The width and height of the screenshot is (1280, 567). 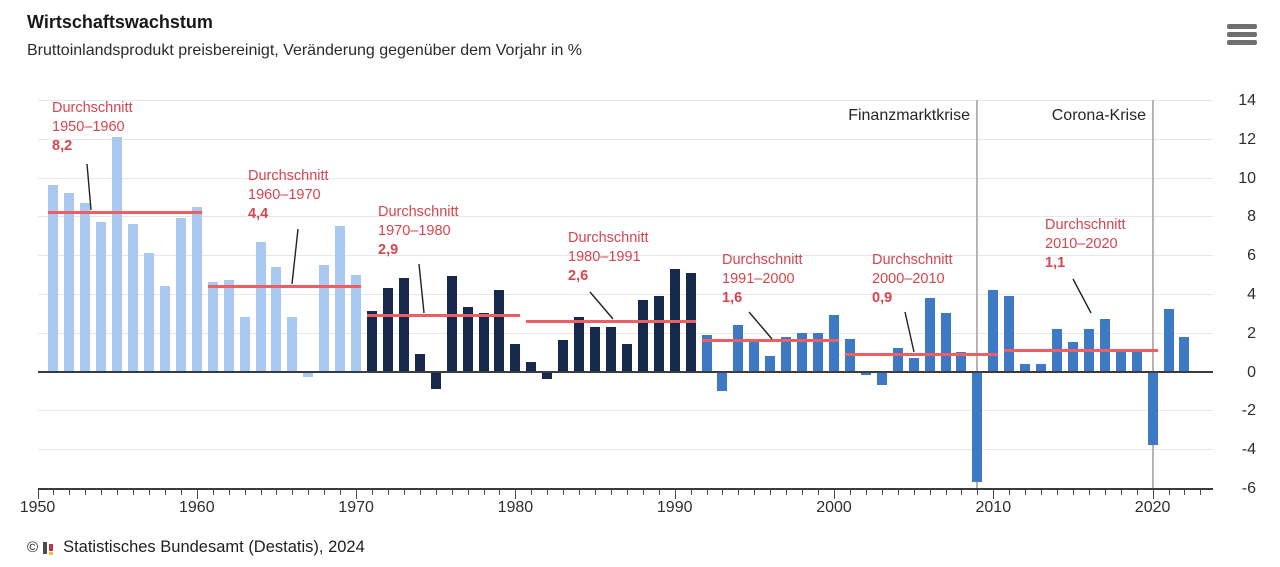 I want to click on average-label-word: Durchschnitt, so click(x=418, y=212).